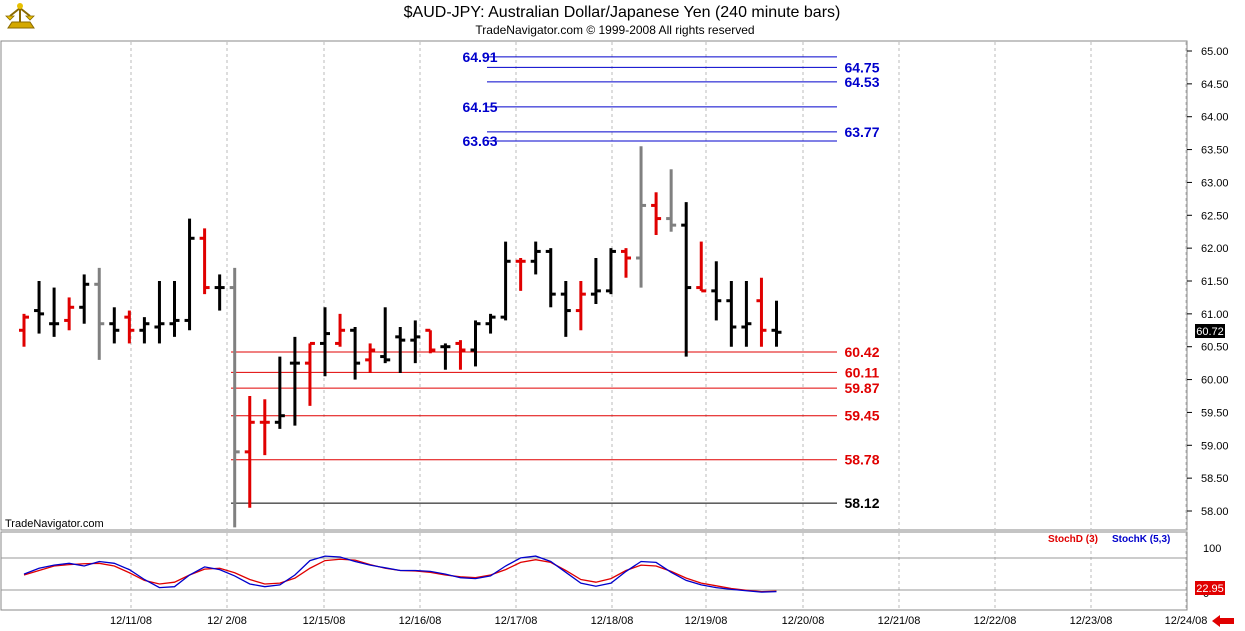 The width and height of the screenshot is (1245, 631). What do you see at coordinates (54, 524) in the screenshot?
I see `watermark: TradeNavigator.com` at bounding box center [54, 524].